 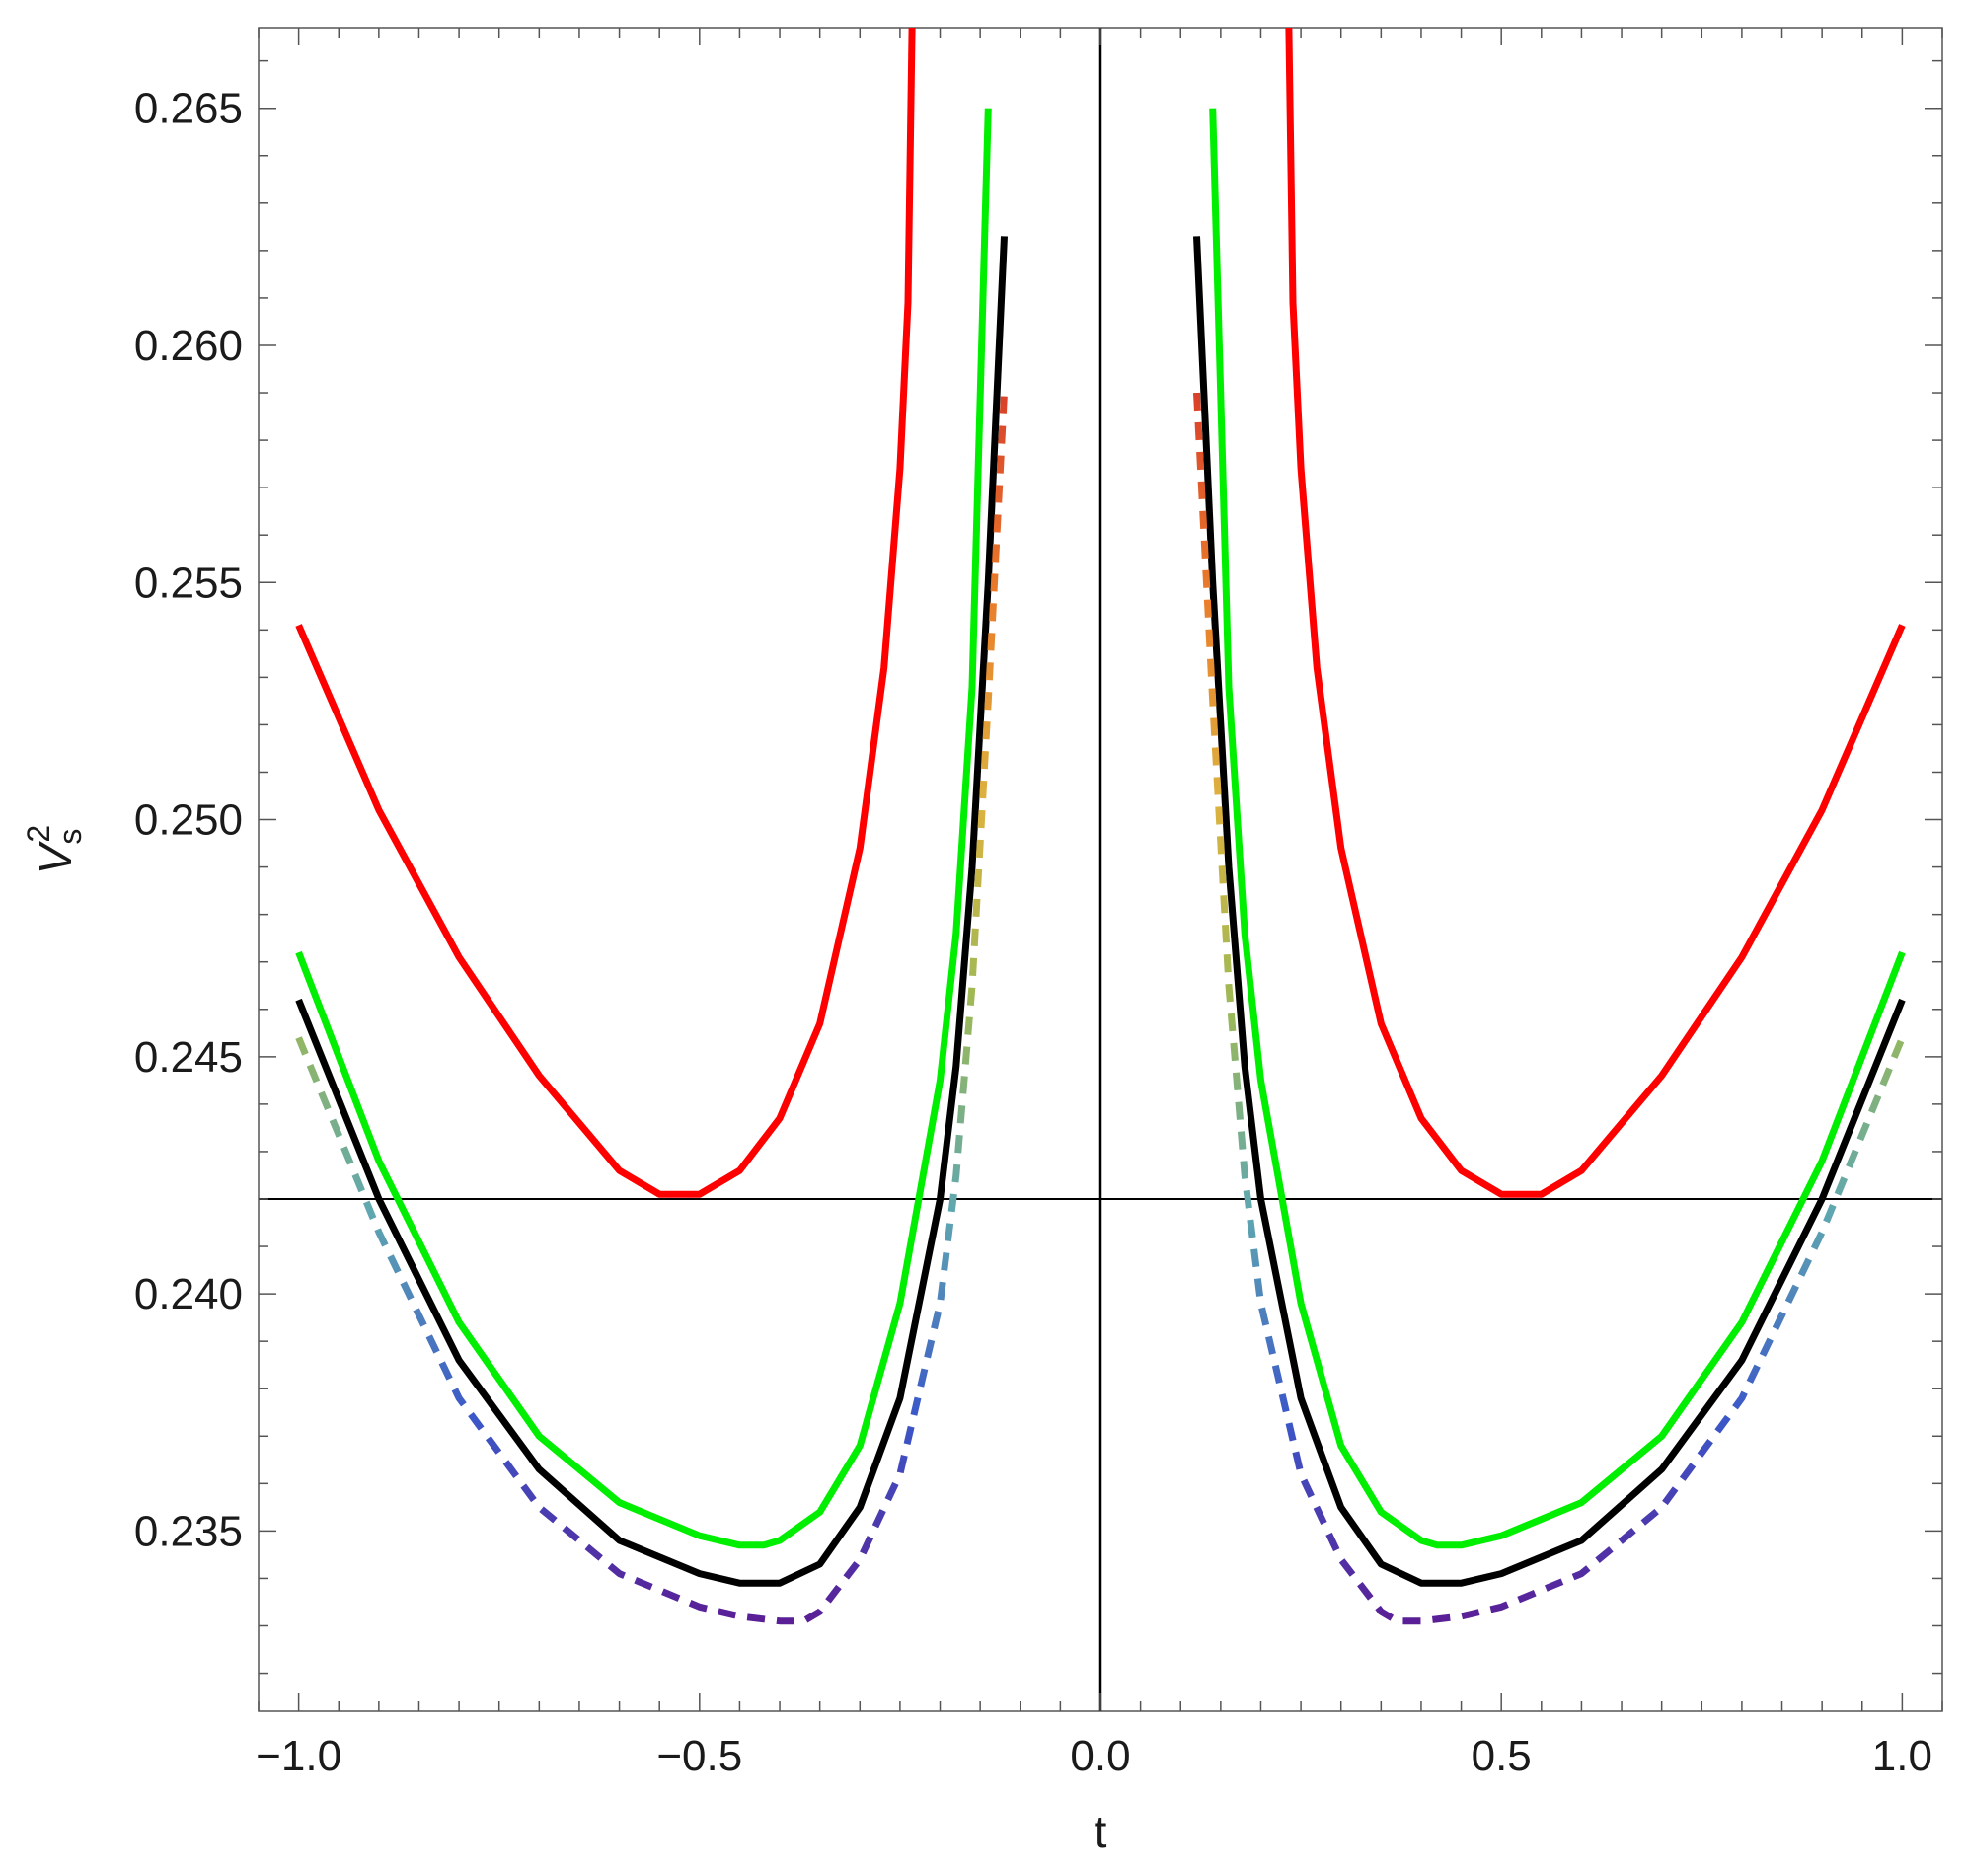 I want to click on y-tick-label: 0.240, so click(x=189, y=1294).